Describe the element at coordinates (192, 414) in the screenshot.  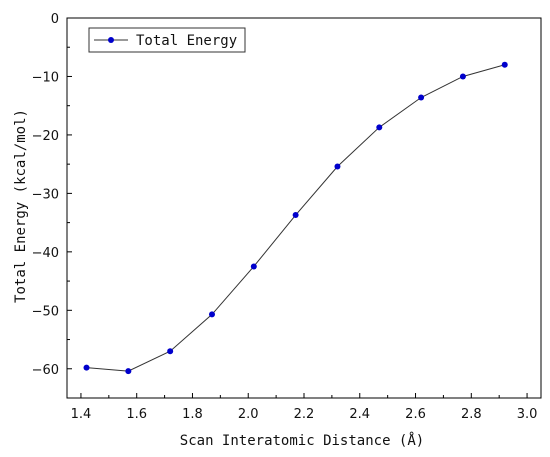
I see `x-tick-label: 1.8` at that location.